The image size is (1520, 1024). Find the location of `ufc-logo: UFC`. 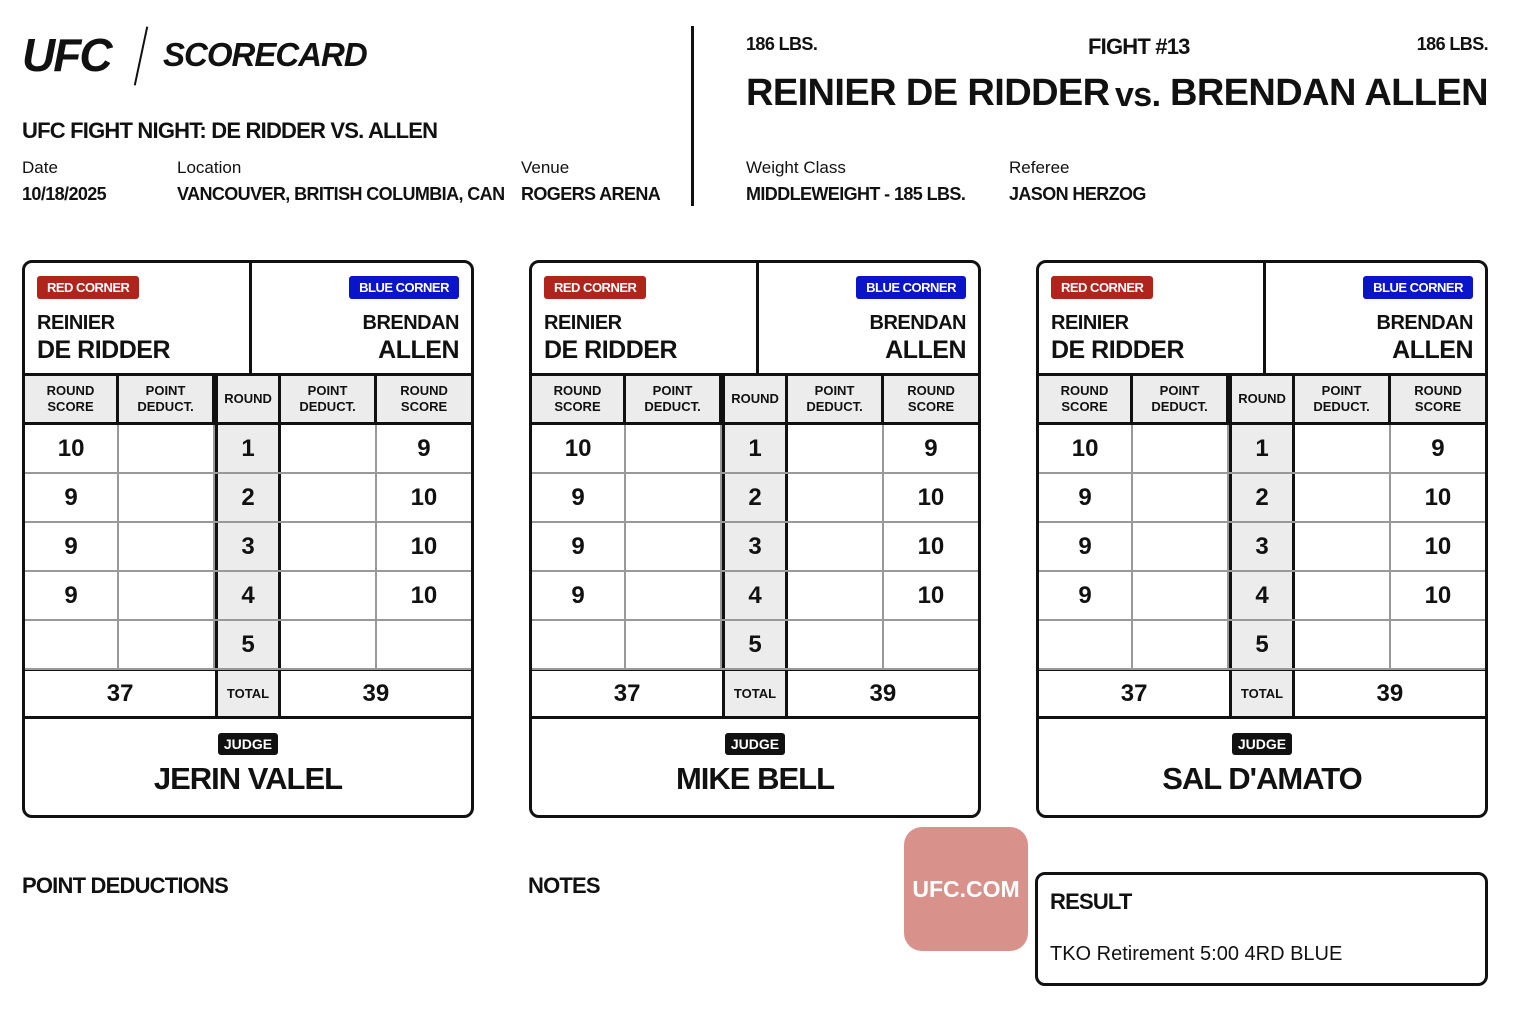

ufc-logo: UFC is located at coordinates (67, 55).